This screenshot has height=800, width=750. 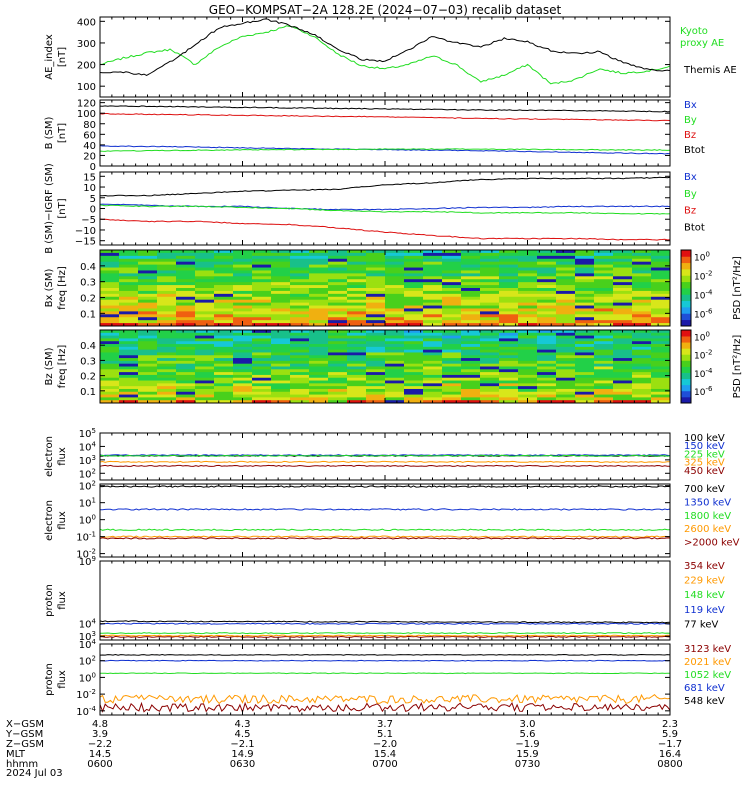 What do you see at coordinates (690, 120) in the screenshot?
I see `legend-entry: By` at bounding box center [690, 120].